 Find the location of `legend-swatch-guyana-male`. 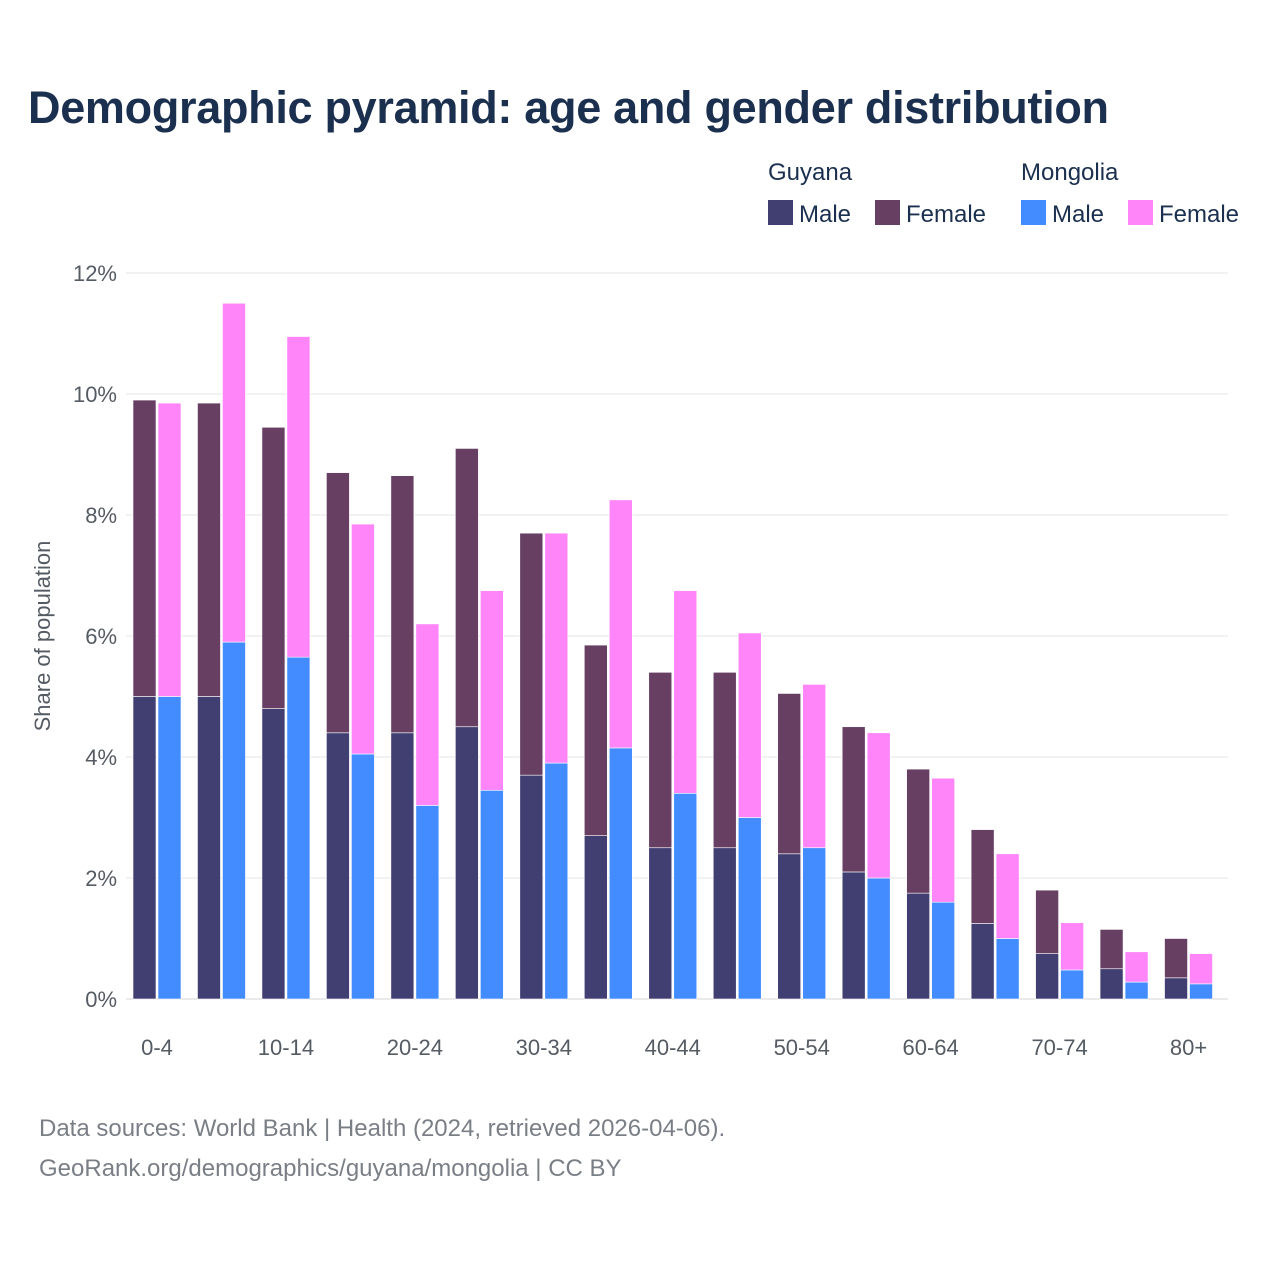

legend-swatch-guyana-male is located at coordinates (780, 212).